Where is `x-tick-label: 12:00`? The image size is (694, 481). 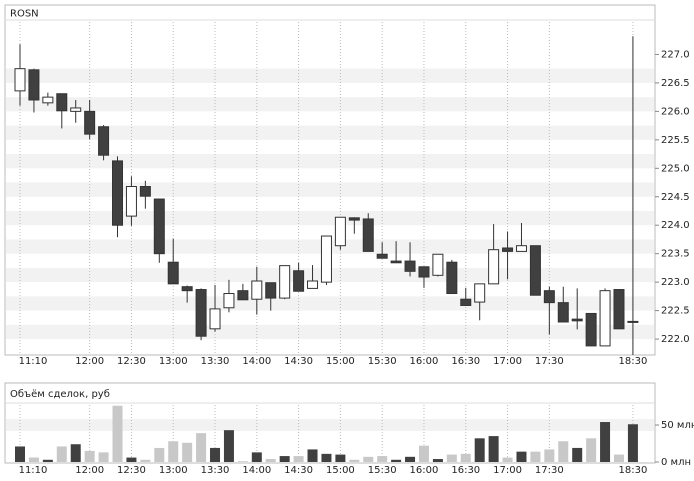
x-tick-label: 12:00 is located at coordinates (89, 361).